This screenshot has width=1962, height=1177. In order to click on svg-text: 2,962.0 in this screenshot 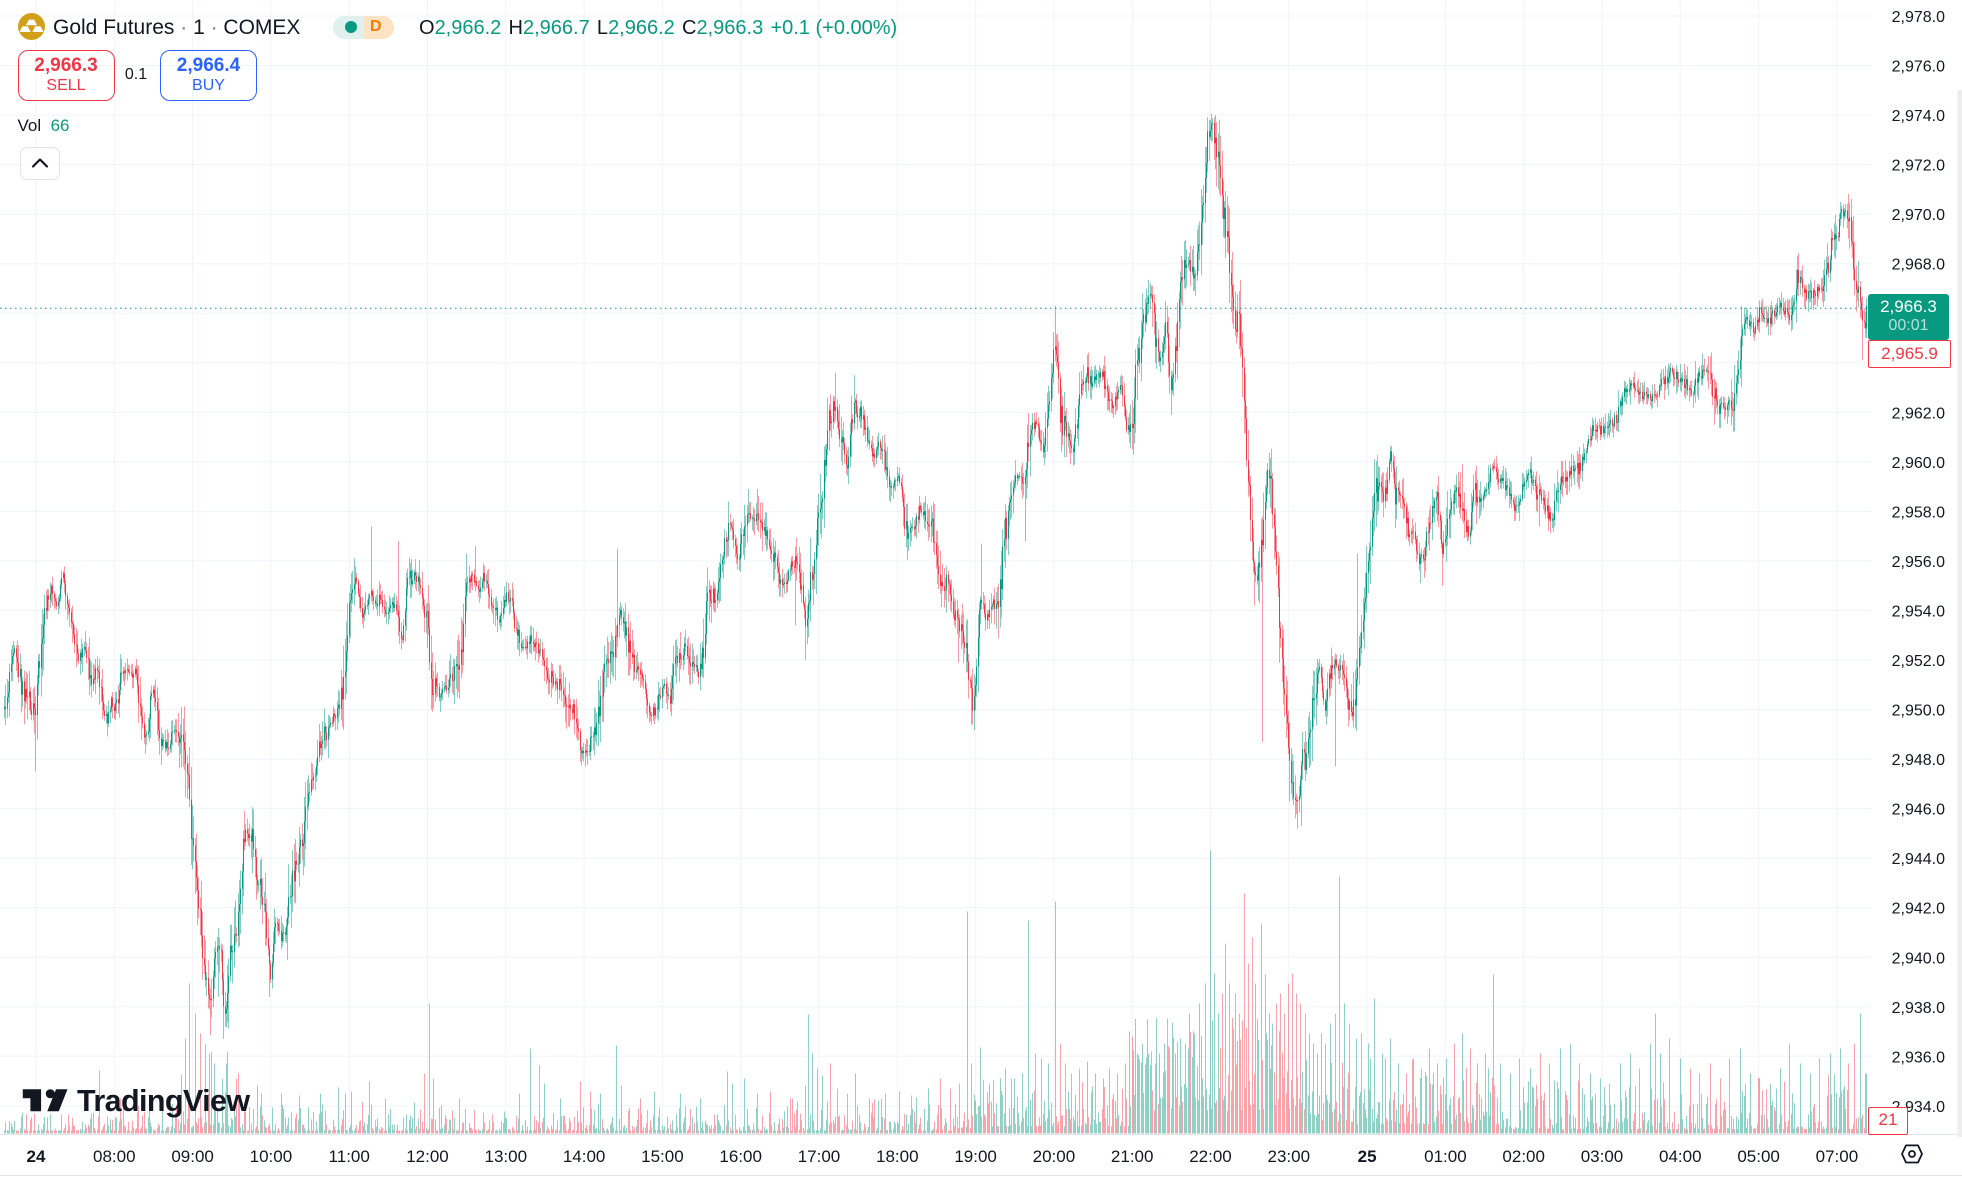, I will do `click(1918, 413)`.